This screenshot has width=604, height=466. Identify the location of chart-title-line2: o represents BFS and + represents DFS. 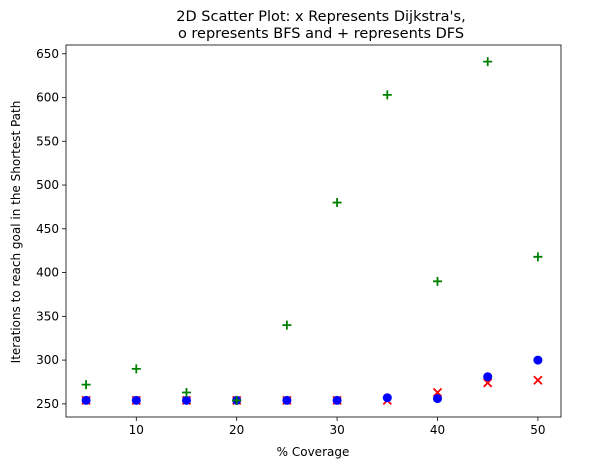
(321, 34).